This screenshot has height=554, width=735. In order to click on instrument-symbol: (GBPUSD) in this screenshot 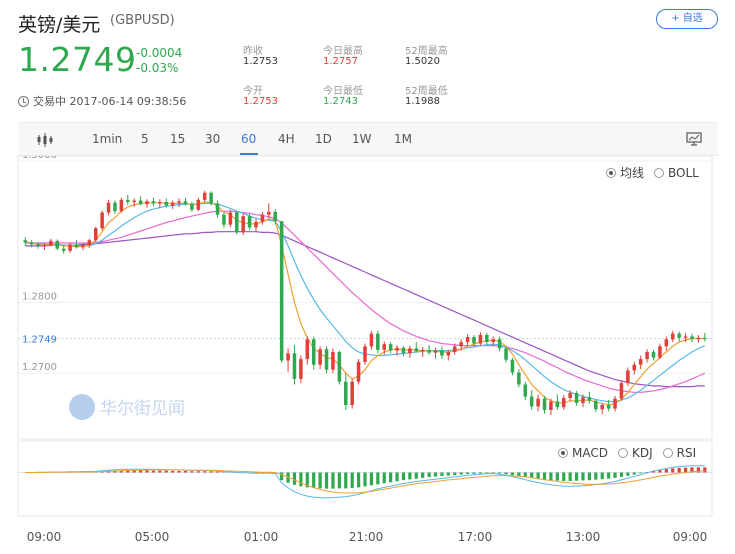, I will do `click(142, 20)`.